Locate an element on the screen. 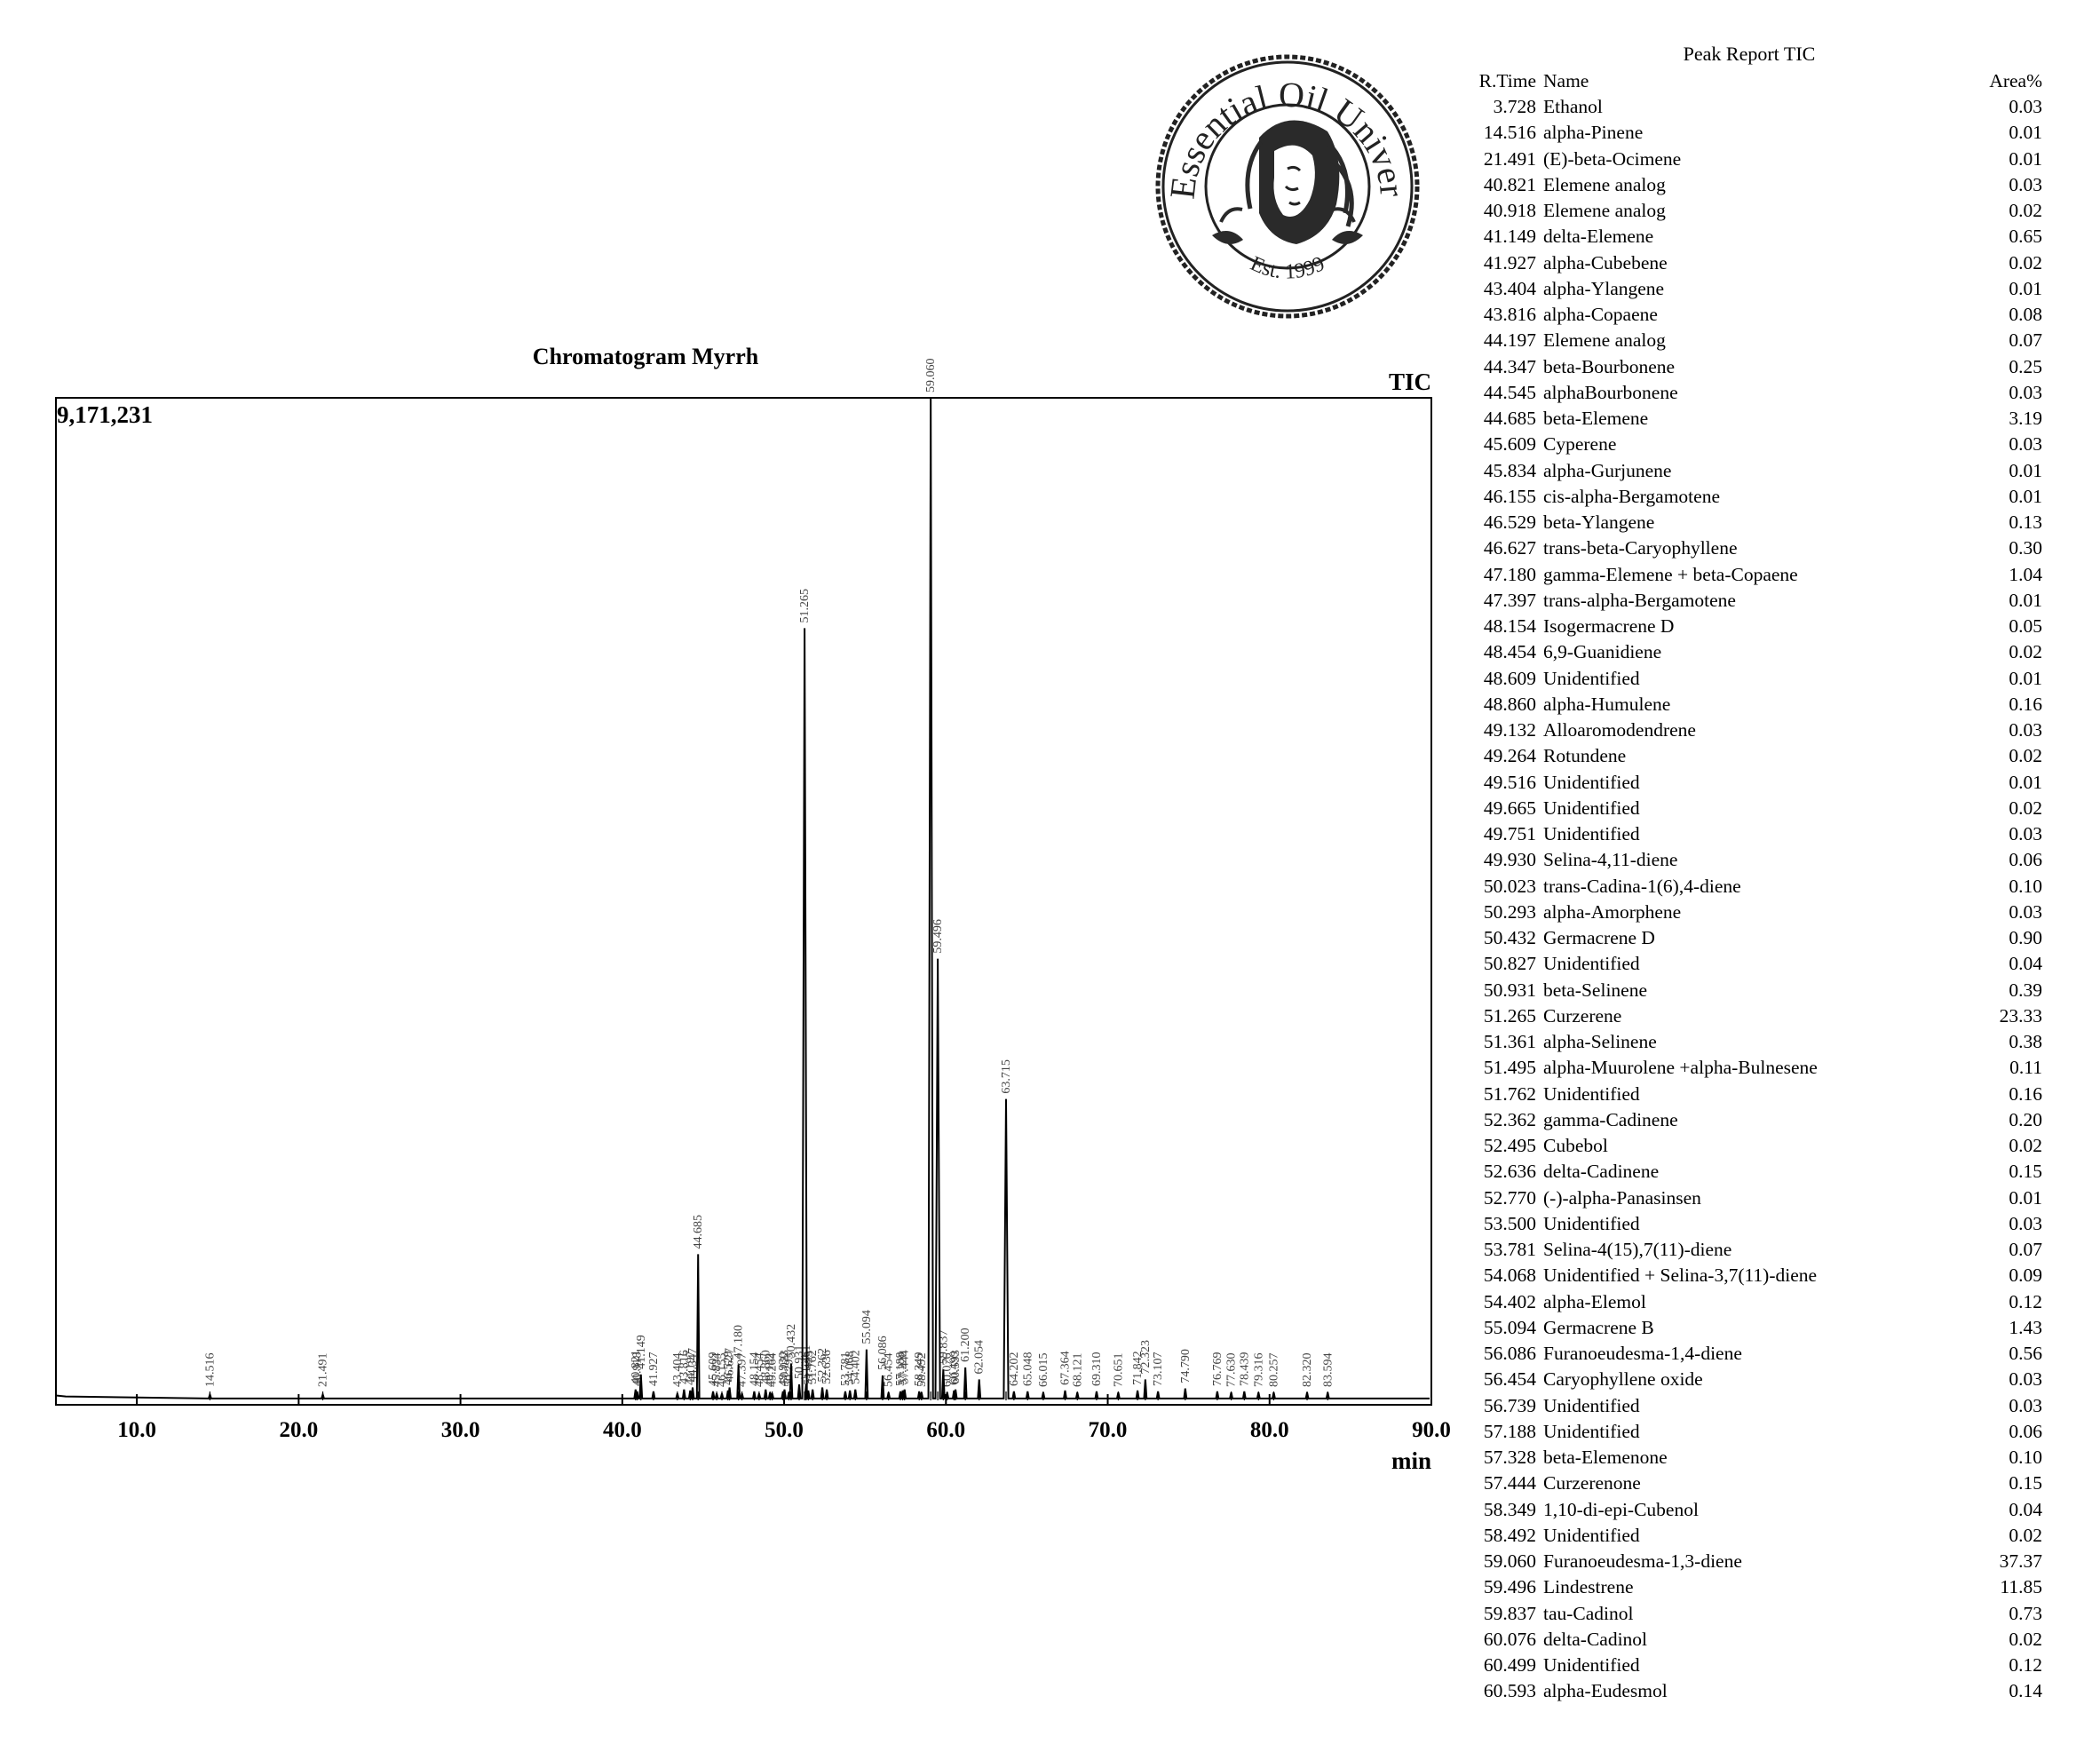 The image size is (2100, 1752). cell-name: Ethanol is located at coordinates (1573, 107).